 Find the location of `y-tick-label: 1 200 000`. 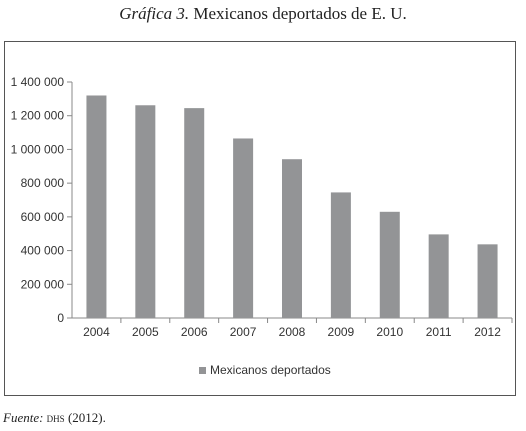

y-tick-label: 1 200 000 is located at coordinates (38, 116).